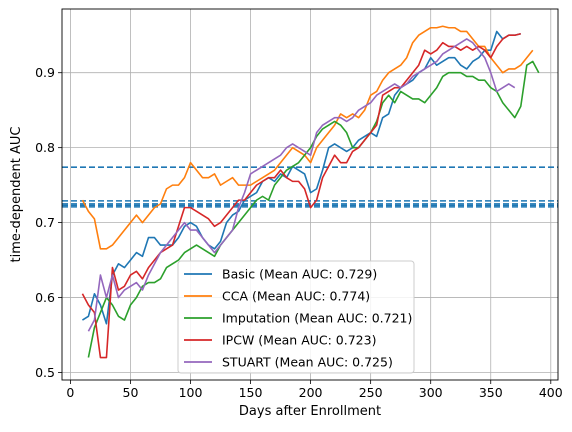  Describe the element at coordinates (45, 372) in the screenshot. I see `y-tick-label: 0.5` at that location.